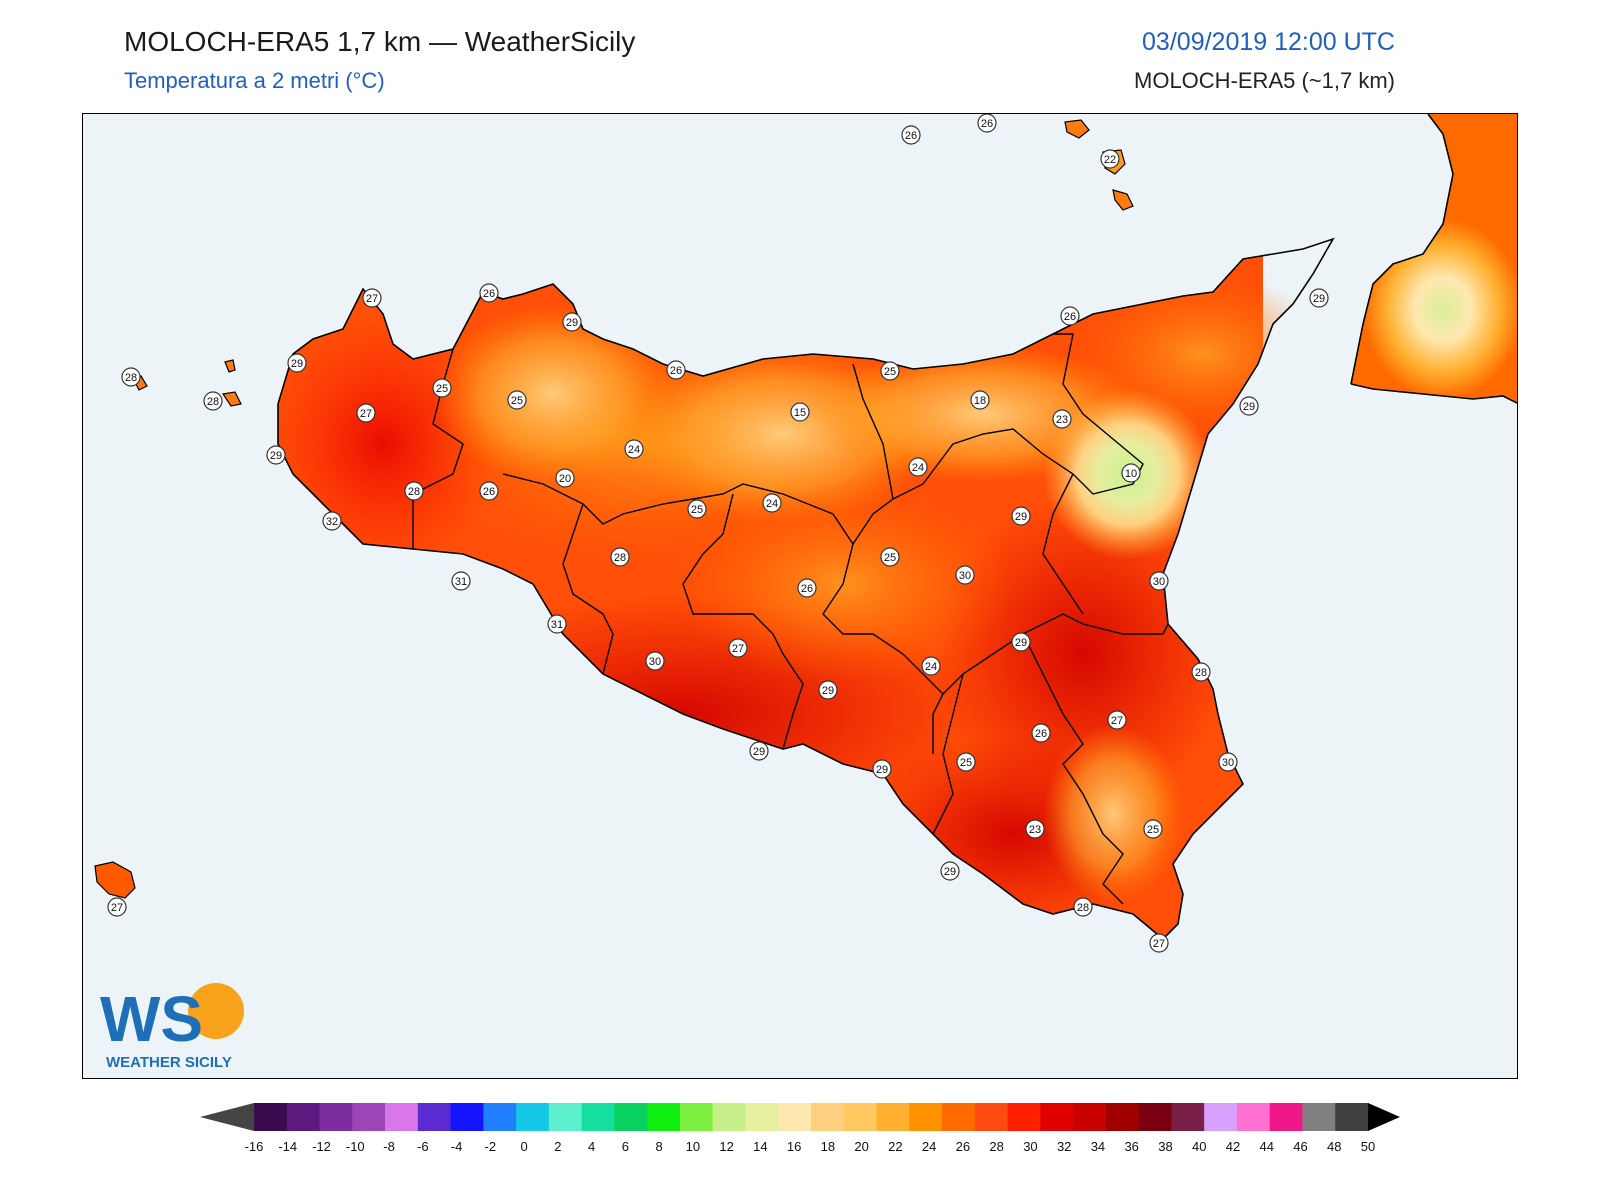  What do you see at coordinates (321, 1146) in the screenshot?
I see `colorbar-tick-label: -12` at bounding box center [321, 1146].